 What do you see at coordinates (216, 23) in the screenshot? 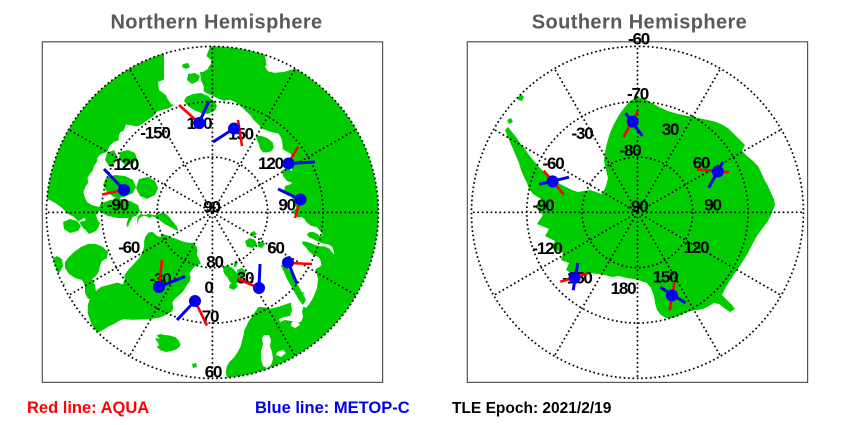
I see `svg-text: Northern Hemisphere` at bounding box center [216, 23].